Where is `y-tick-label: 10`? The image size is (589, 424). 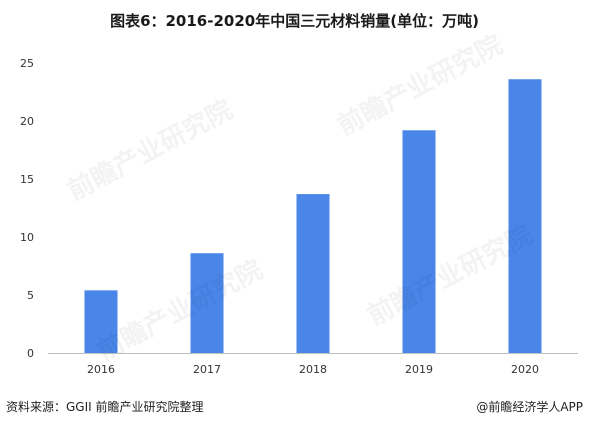
y-tick-label: 10 is located at coordinates (27, 237).